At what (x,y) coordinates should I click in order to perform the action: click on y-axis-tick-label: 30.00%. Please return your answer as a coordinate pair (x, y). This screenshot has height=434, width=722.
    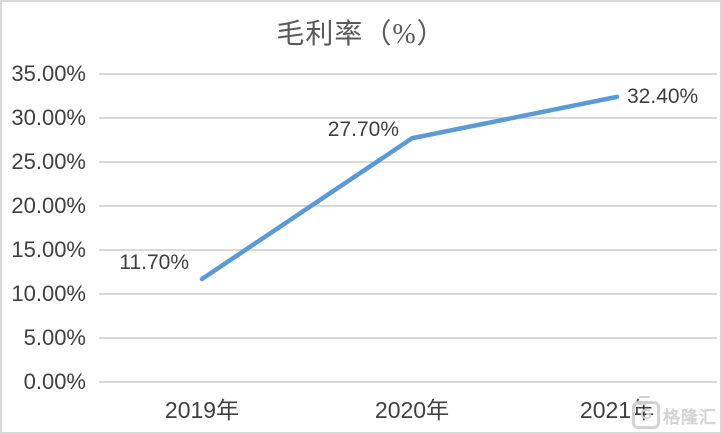
    Looking at the image, I should click on (48, 117).